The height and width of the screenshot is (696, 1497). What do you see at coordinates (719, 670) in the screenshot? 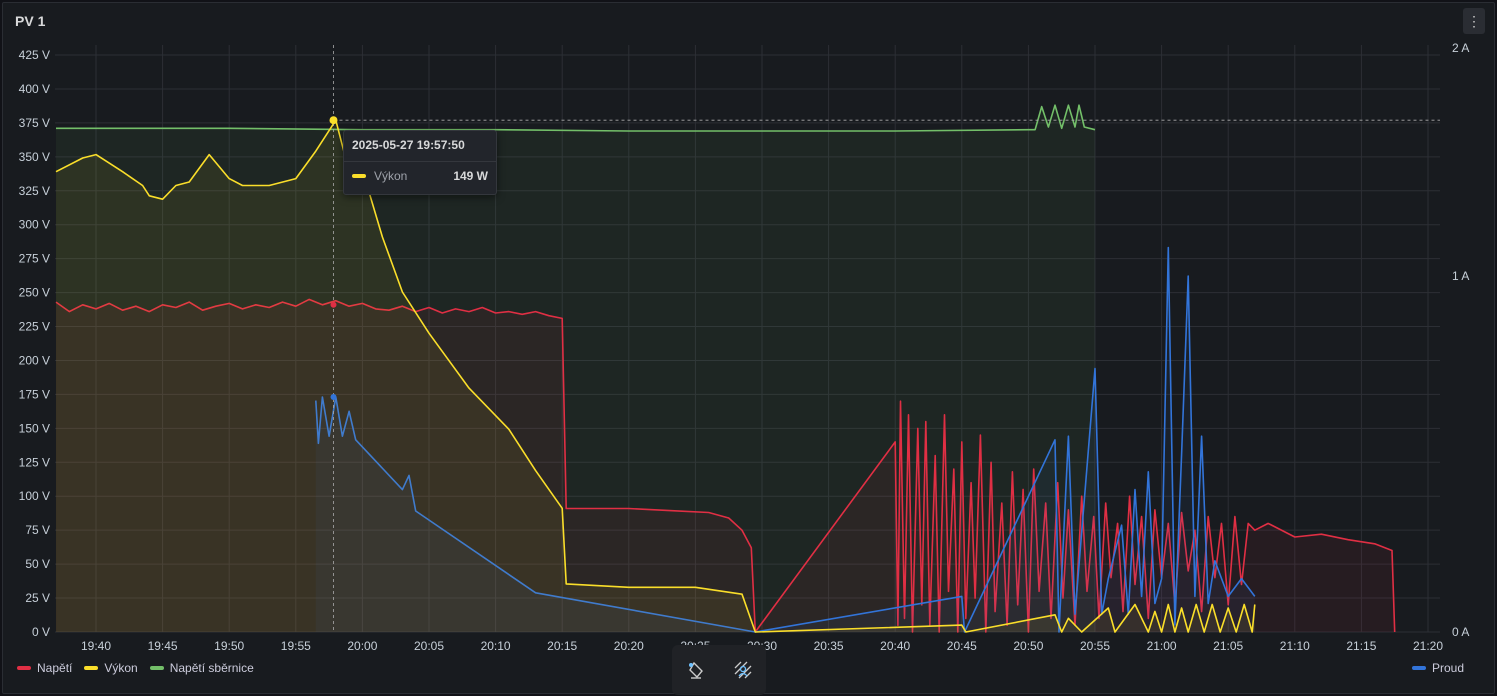
I see `chart-toolbar` at bounding box center [719, 670].